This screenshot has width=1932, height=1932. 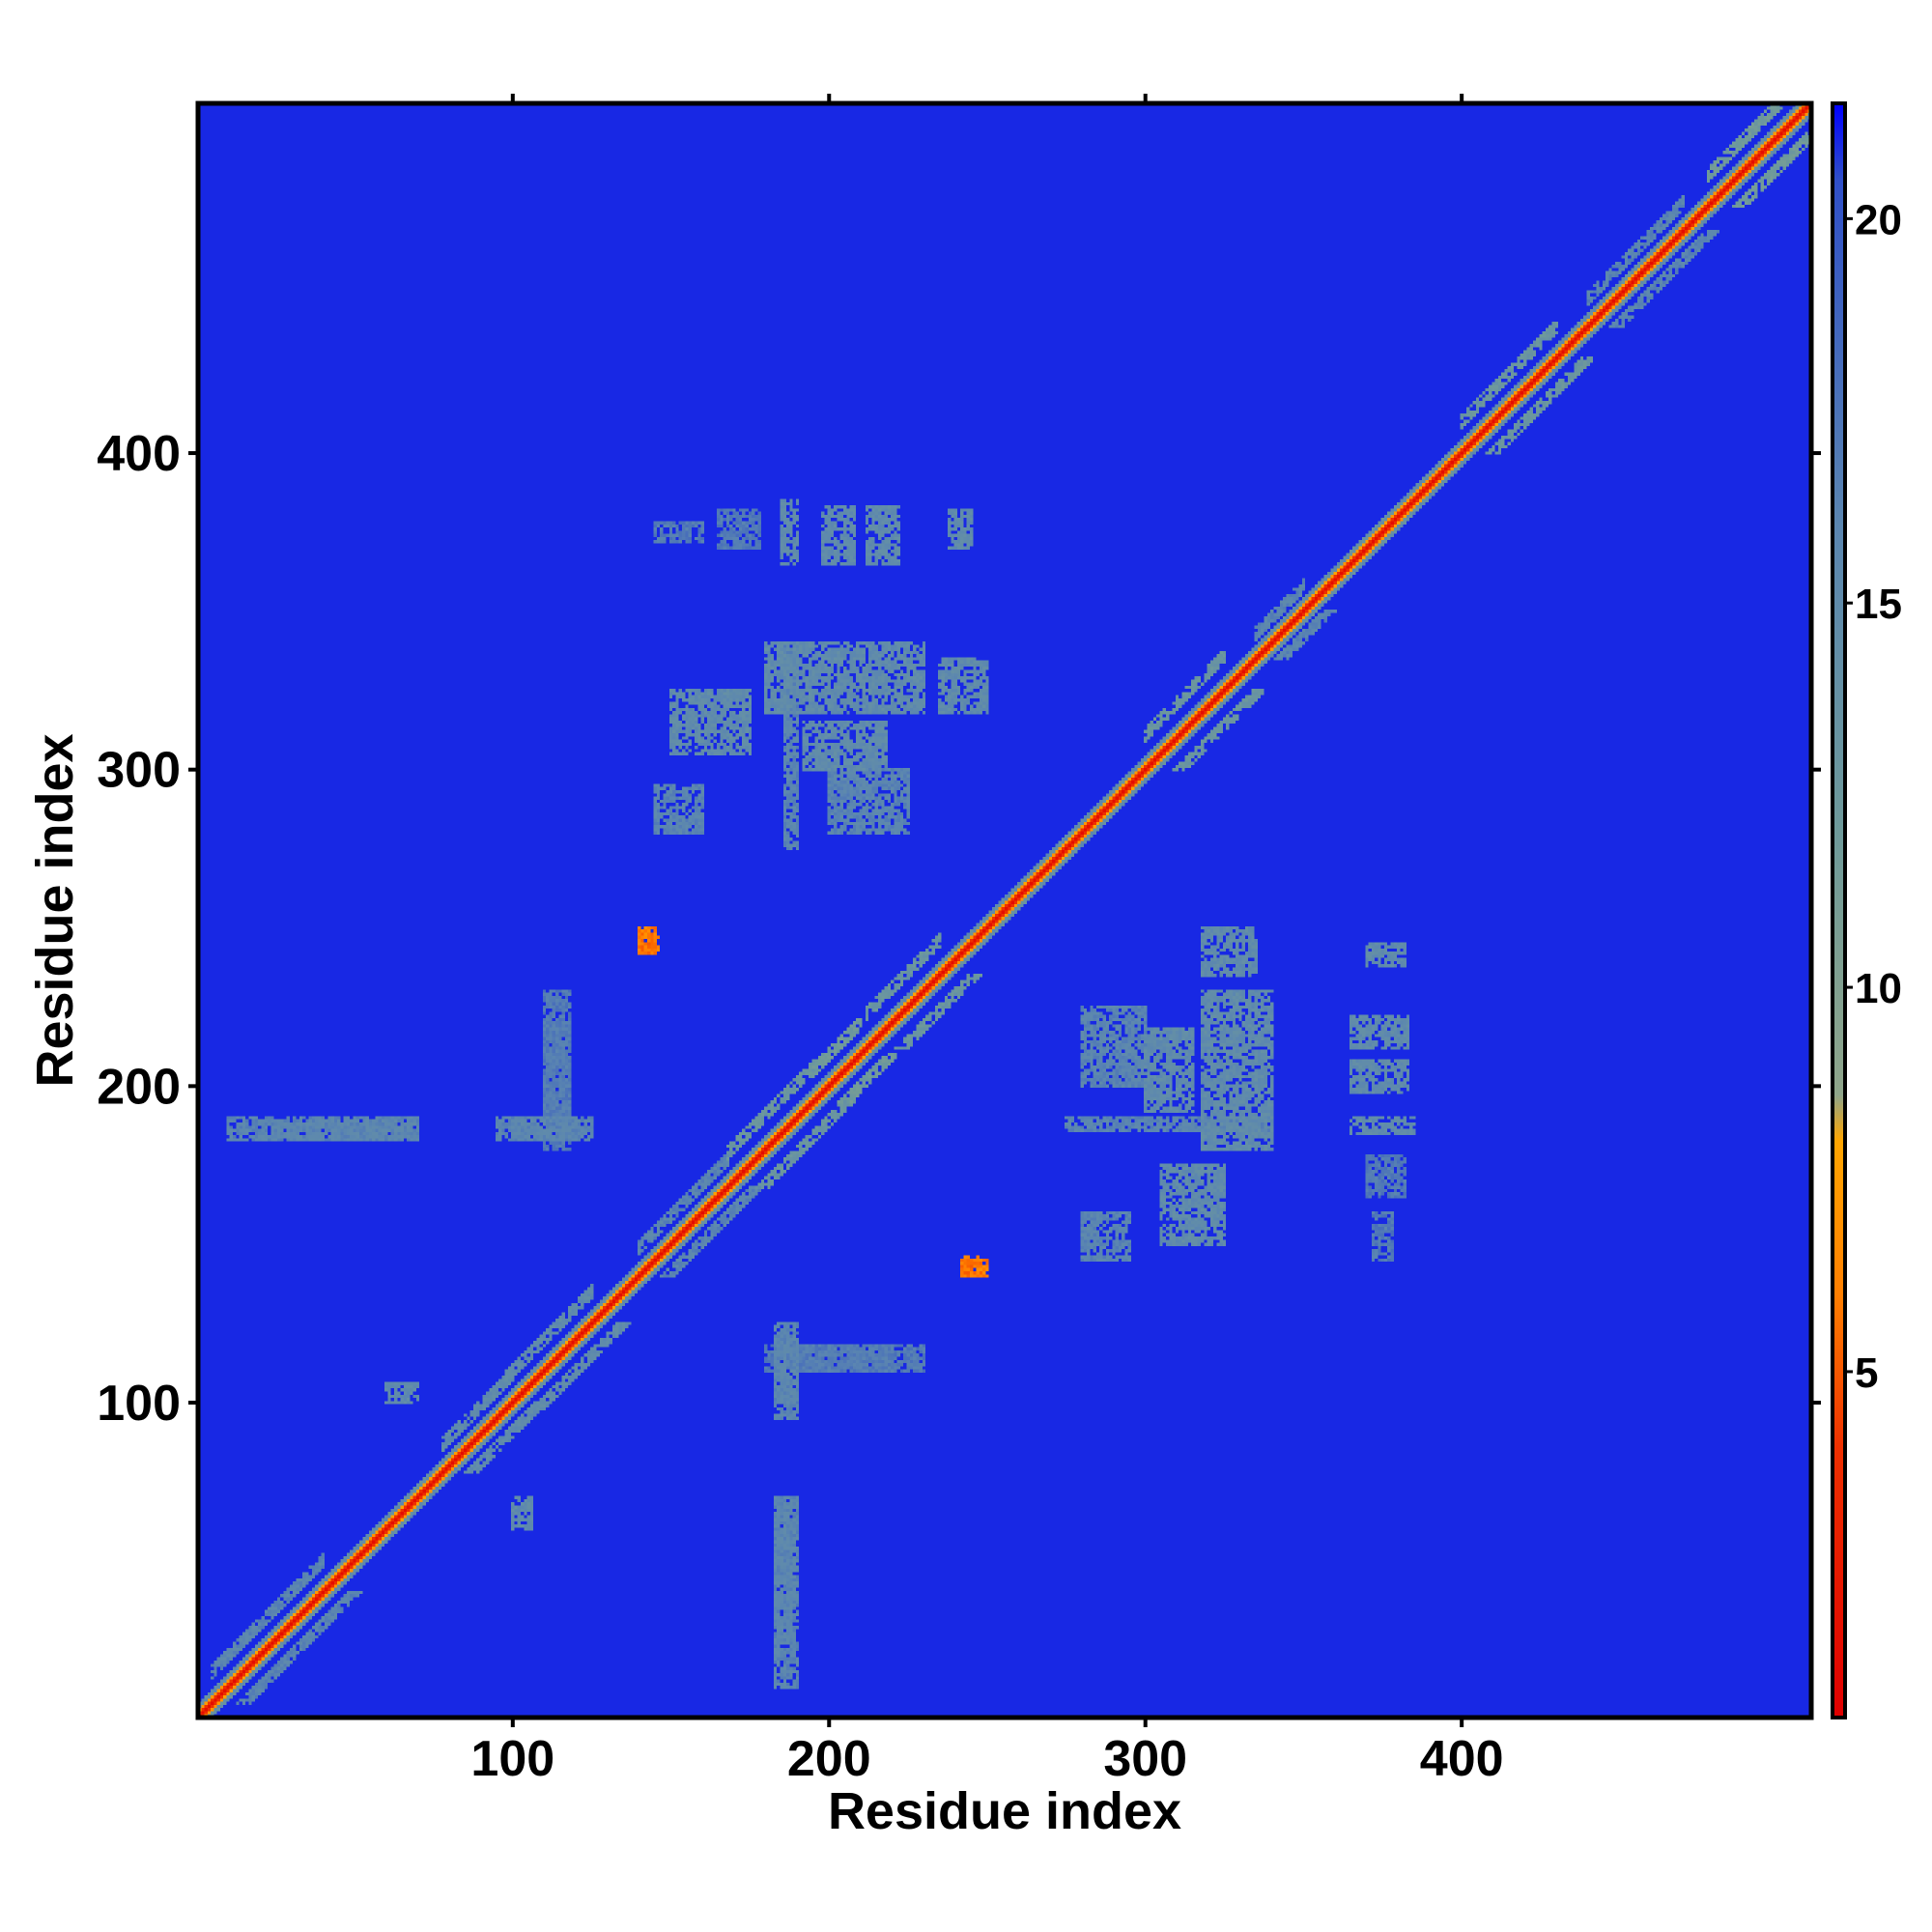 What do you see at coordinates (1878, 988) in the screenshot?
I see `colorbar-tick-label: 10` at bounding box center [1878, 988].